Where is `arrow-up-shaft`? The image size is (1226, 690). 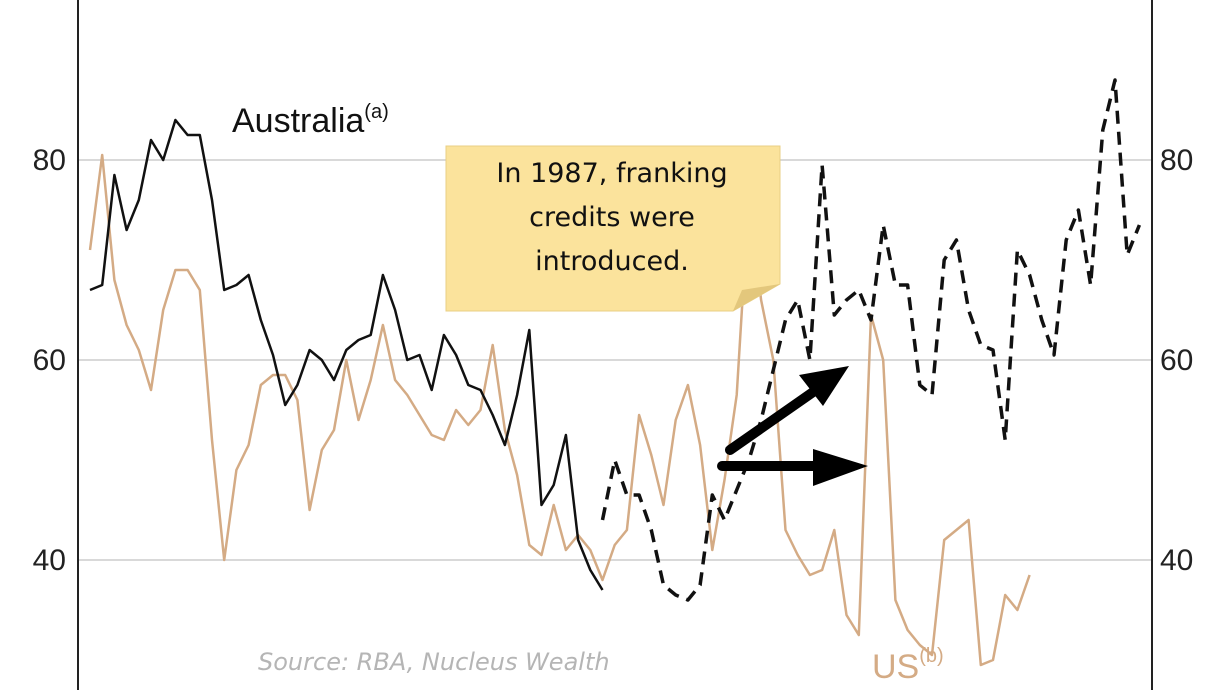 arrow-up-shaft is located at coordinates (778, 416).